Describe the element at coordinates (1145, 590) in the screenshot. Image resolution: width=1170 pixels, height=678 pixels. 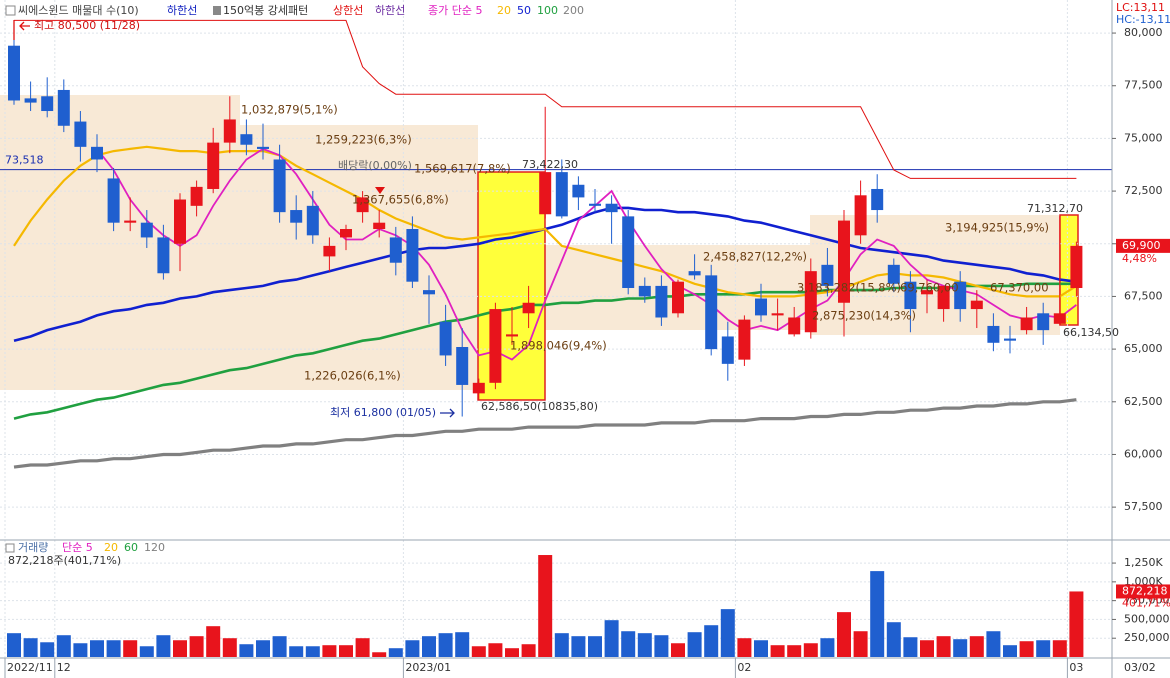
I see `current-volume: 872,218` at that location.